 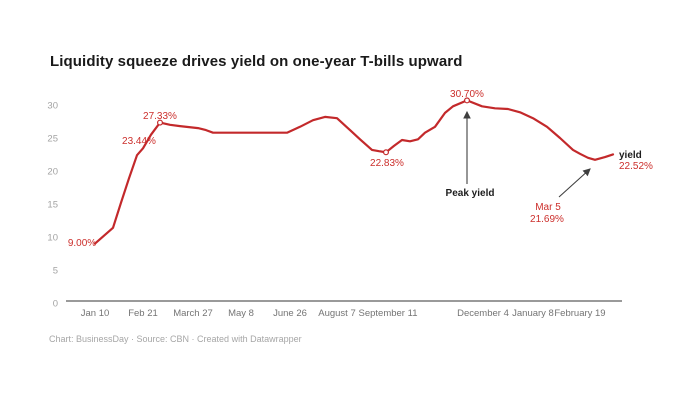 I want to click on annotation-label: Peak yield, so click(x=470, y=193).